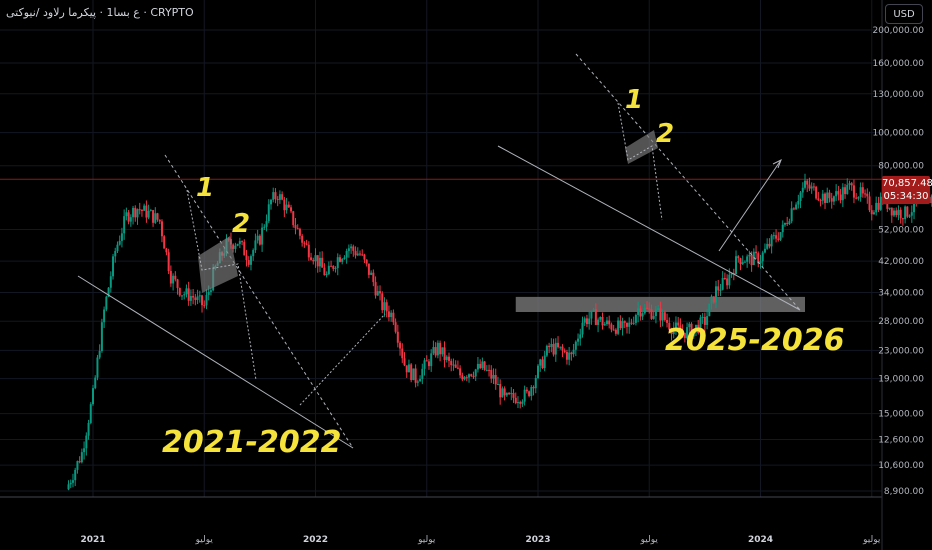 The width and height of the screenshot is (932, 550). Describe the element at coordinates (641, 147) in the screenshot. I see `wave-2-box-right` at that location.